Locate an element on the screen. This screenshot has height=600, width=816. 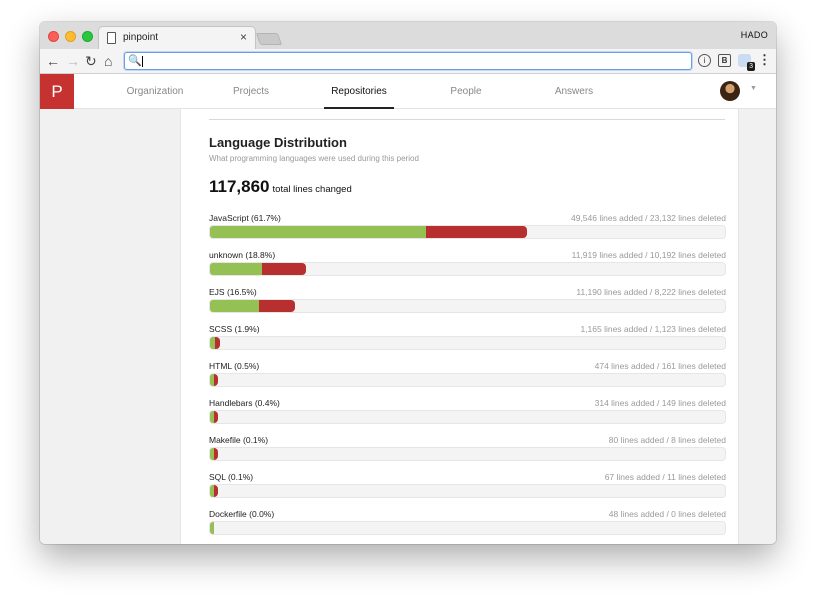
extension-badge-icon: 3 is located at coordinates (746, 62).